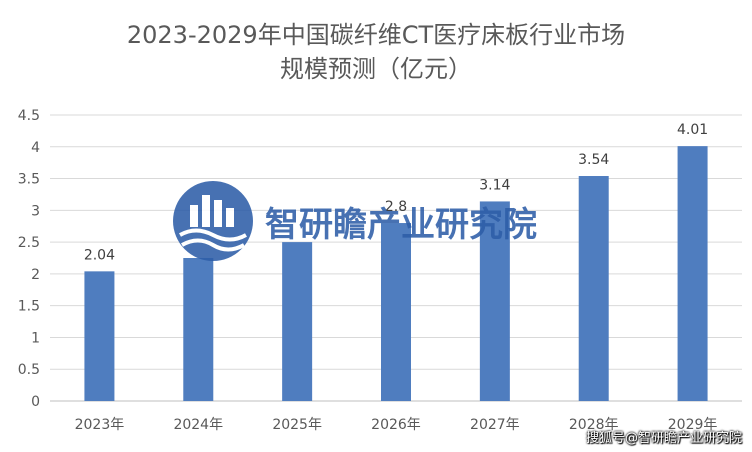 The height and width of the screenshot is (452, 752). I want to click on x-tick-label: 2025年, so click(297, 425).